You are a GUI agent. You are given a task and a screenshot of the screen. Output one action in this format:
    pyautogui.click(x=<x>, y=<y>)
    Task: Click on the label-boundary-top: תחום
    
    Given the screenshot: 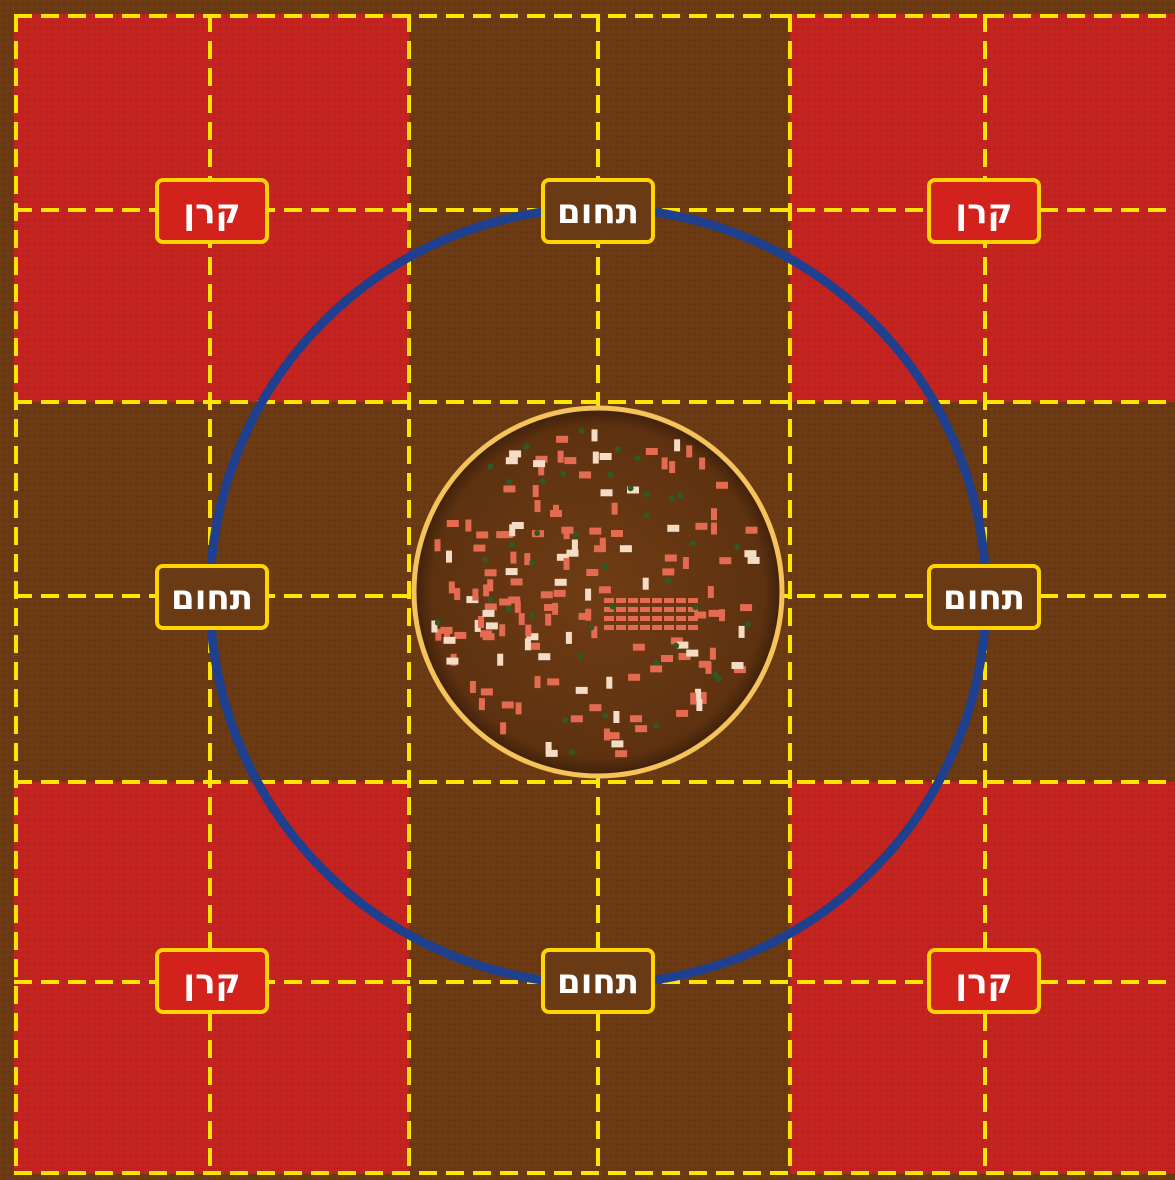 What is the action you would take?
    pyautogui.click(x=598, y=211)
    